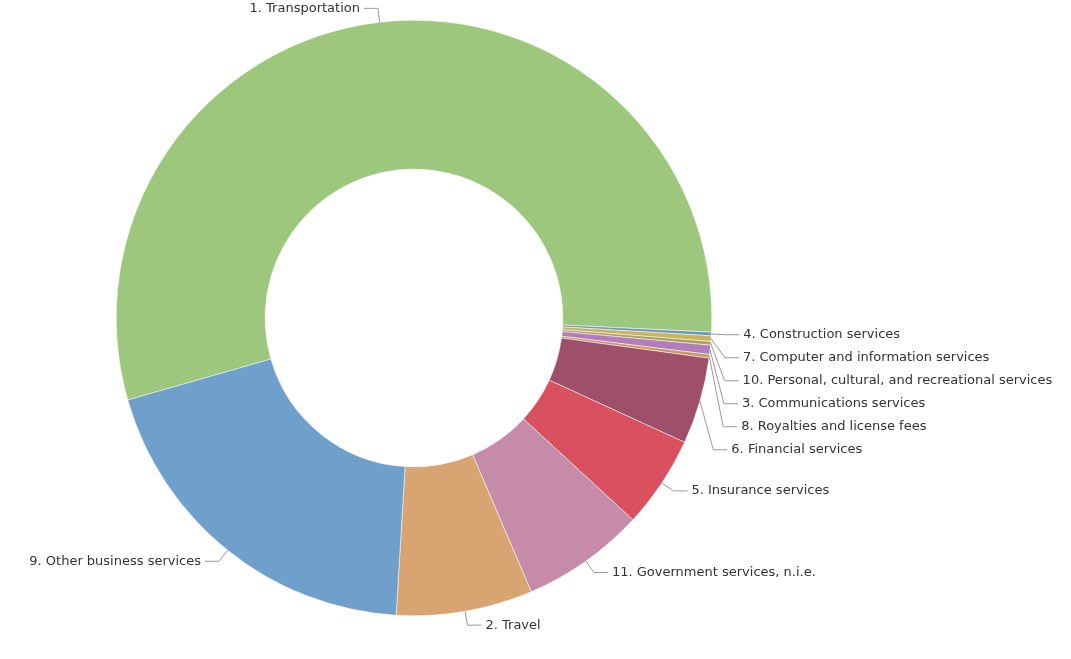 This screenshot has width=1071, height=659. Describe the element at coordinates (834, 426) in the screenshot. I see `slice-label: 8. Royalties and license fees` at that location.